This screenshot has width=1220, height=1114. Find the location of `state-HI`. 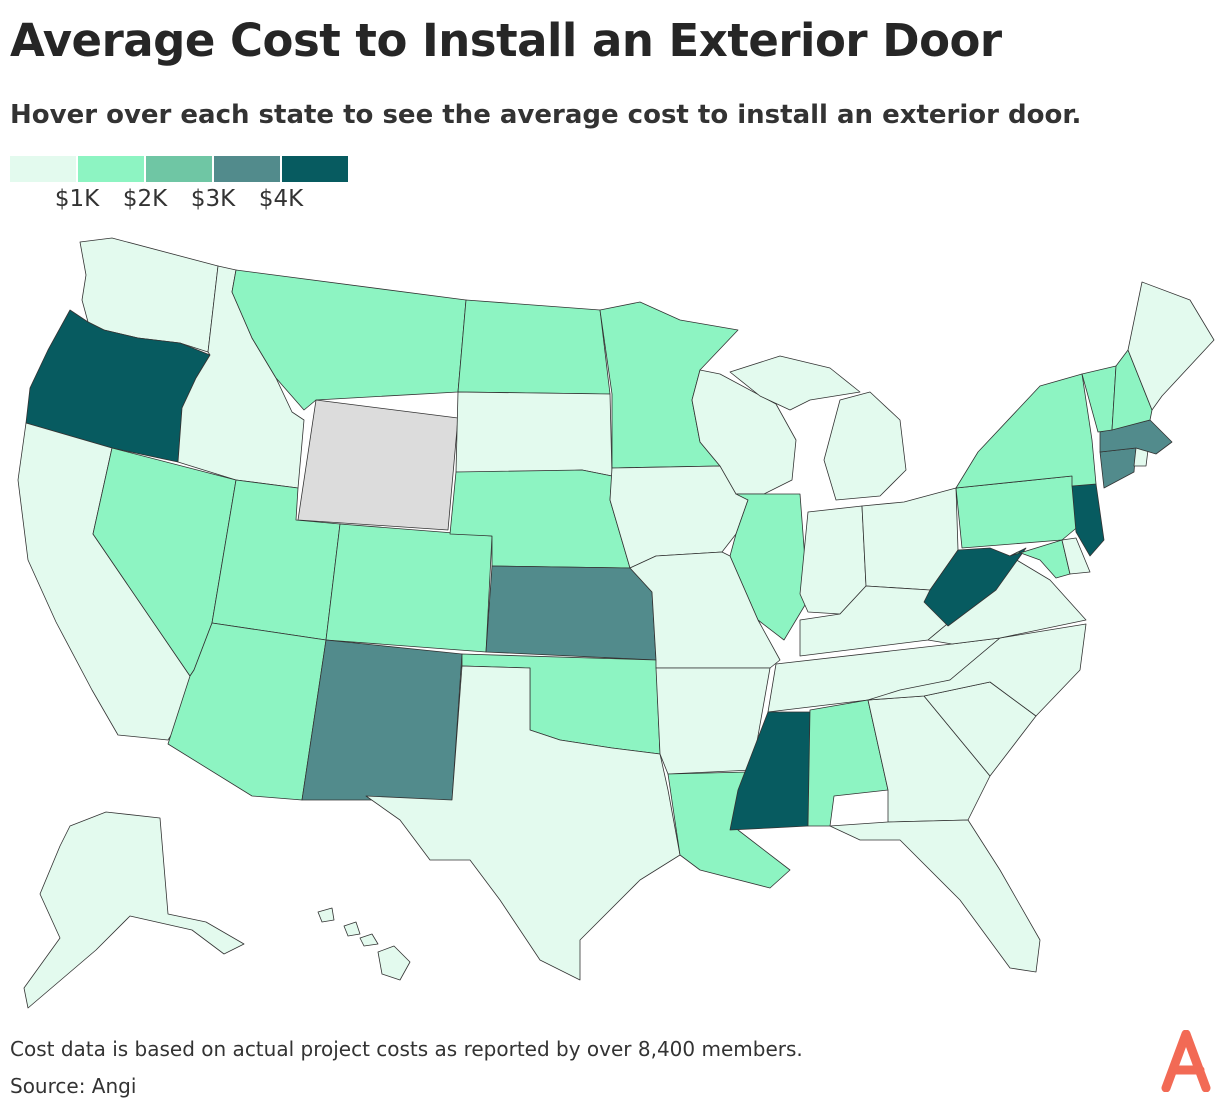

state-HI is located at coordinates (364, 944).